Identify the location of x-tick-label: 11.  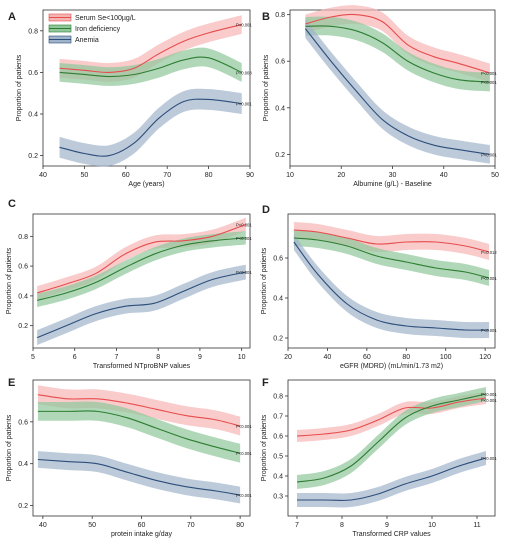
(476, 525).